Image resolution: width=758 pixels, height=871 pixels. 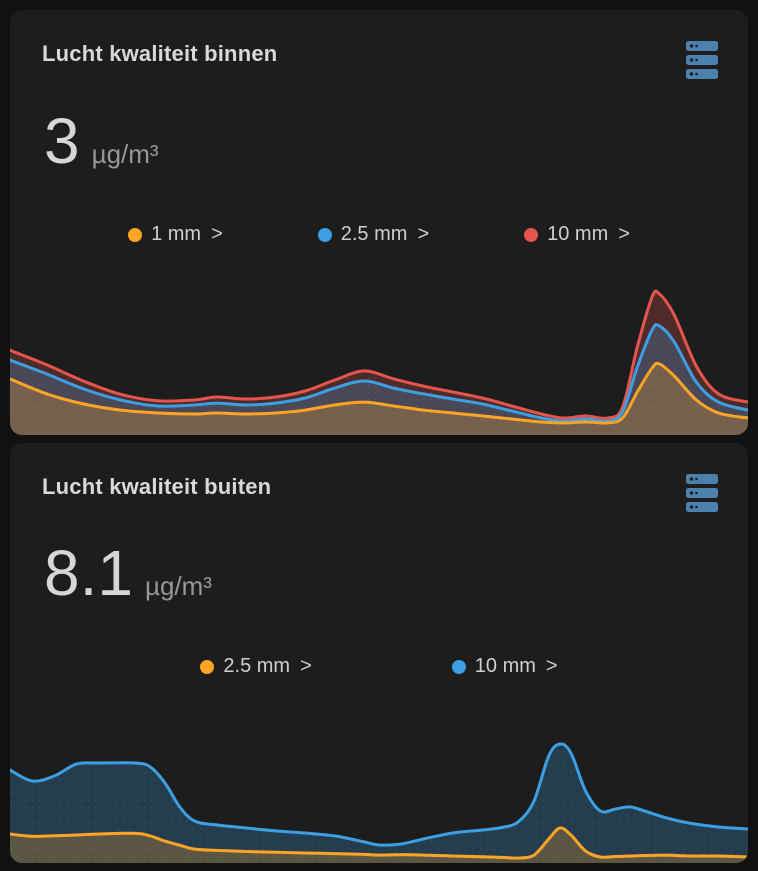 I want to click on current-value-row: 3 µg/m³, so click(x=101, y=141).